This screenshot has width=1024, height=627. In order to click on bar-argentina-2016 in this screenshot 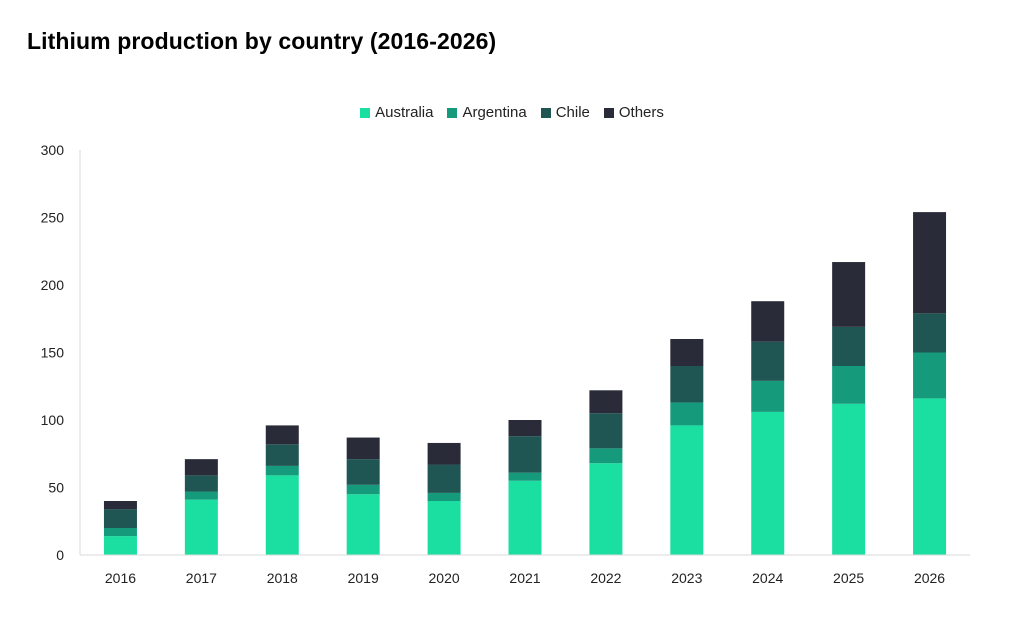, I will do `click(120, 532)`.